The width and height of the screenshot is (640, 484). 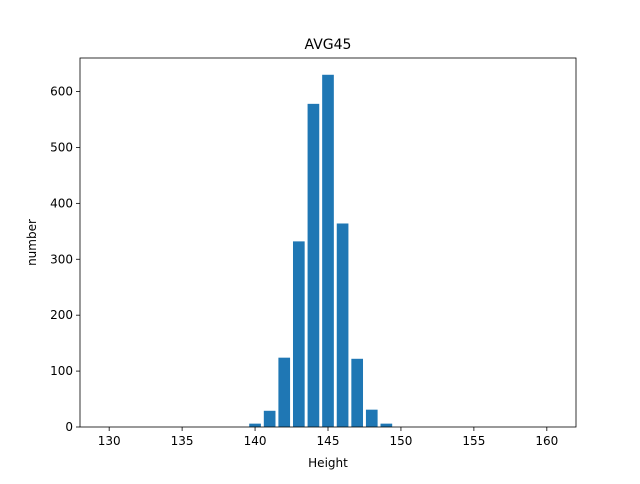 I want to click on x-axis-label: Height, so click(x=328, y=463).